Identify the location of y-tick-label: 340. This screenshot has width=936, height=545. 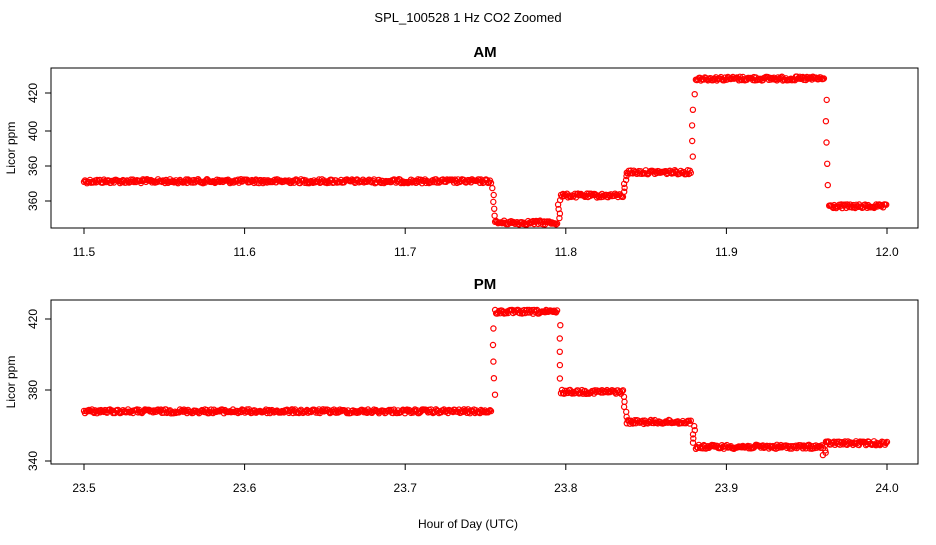
(33, 461).